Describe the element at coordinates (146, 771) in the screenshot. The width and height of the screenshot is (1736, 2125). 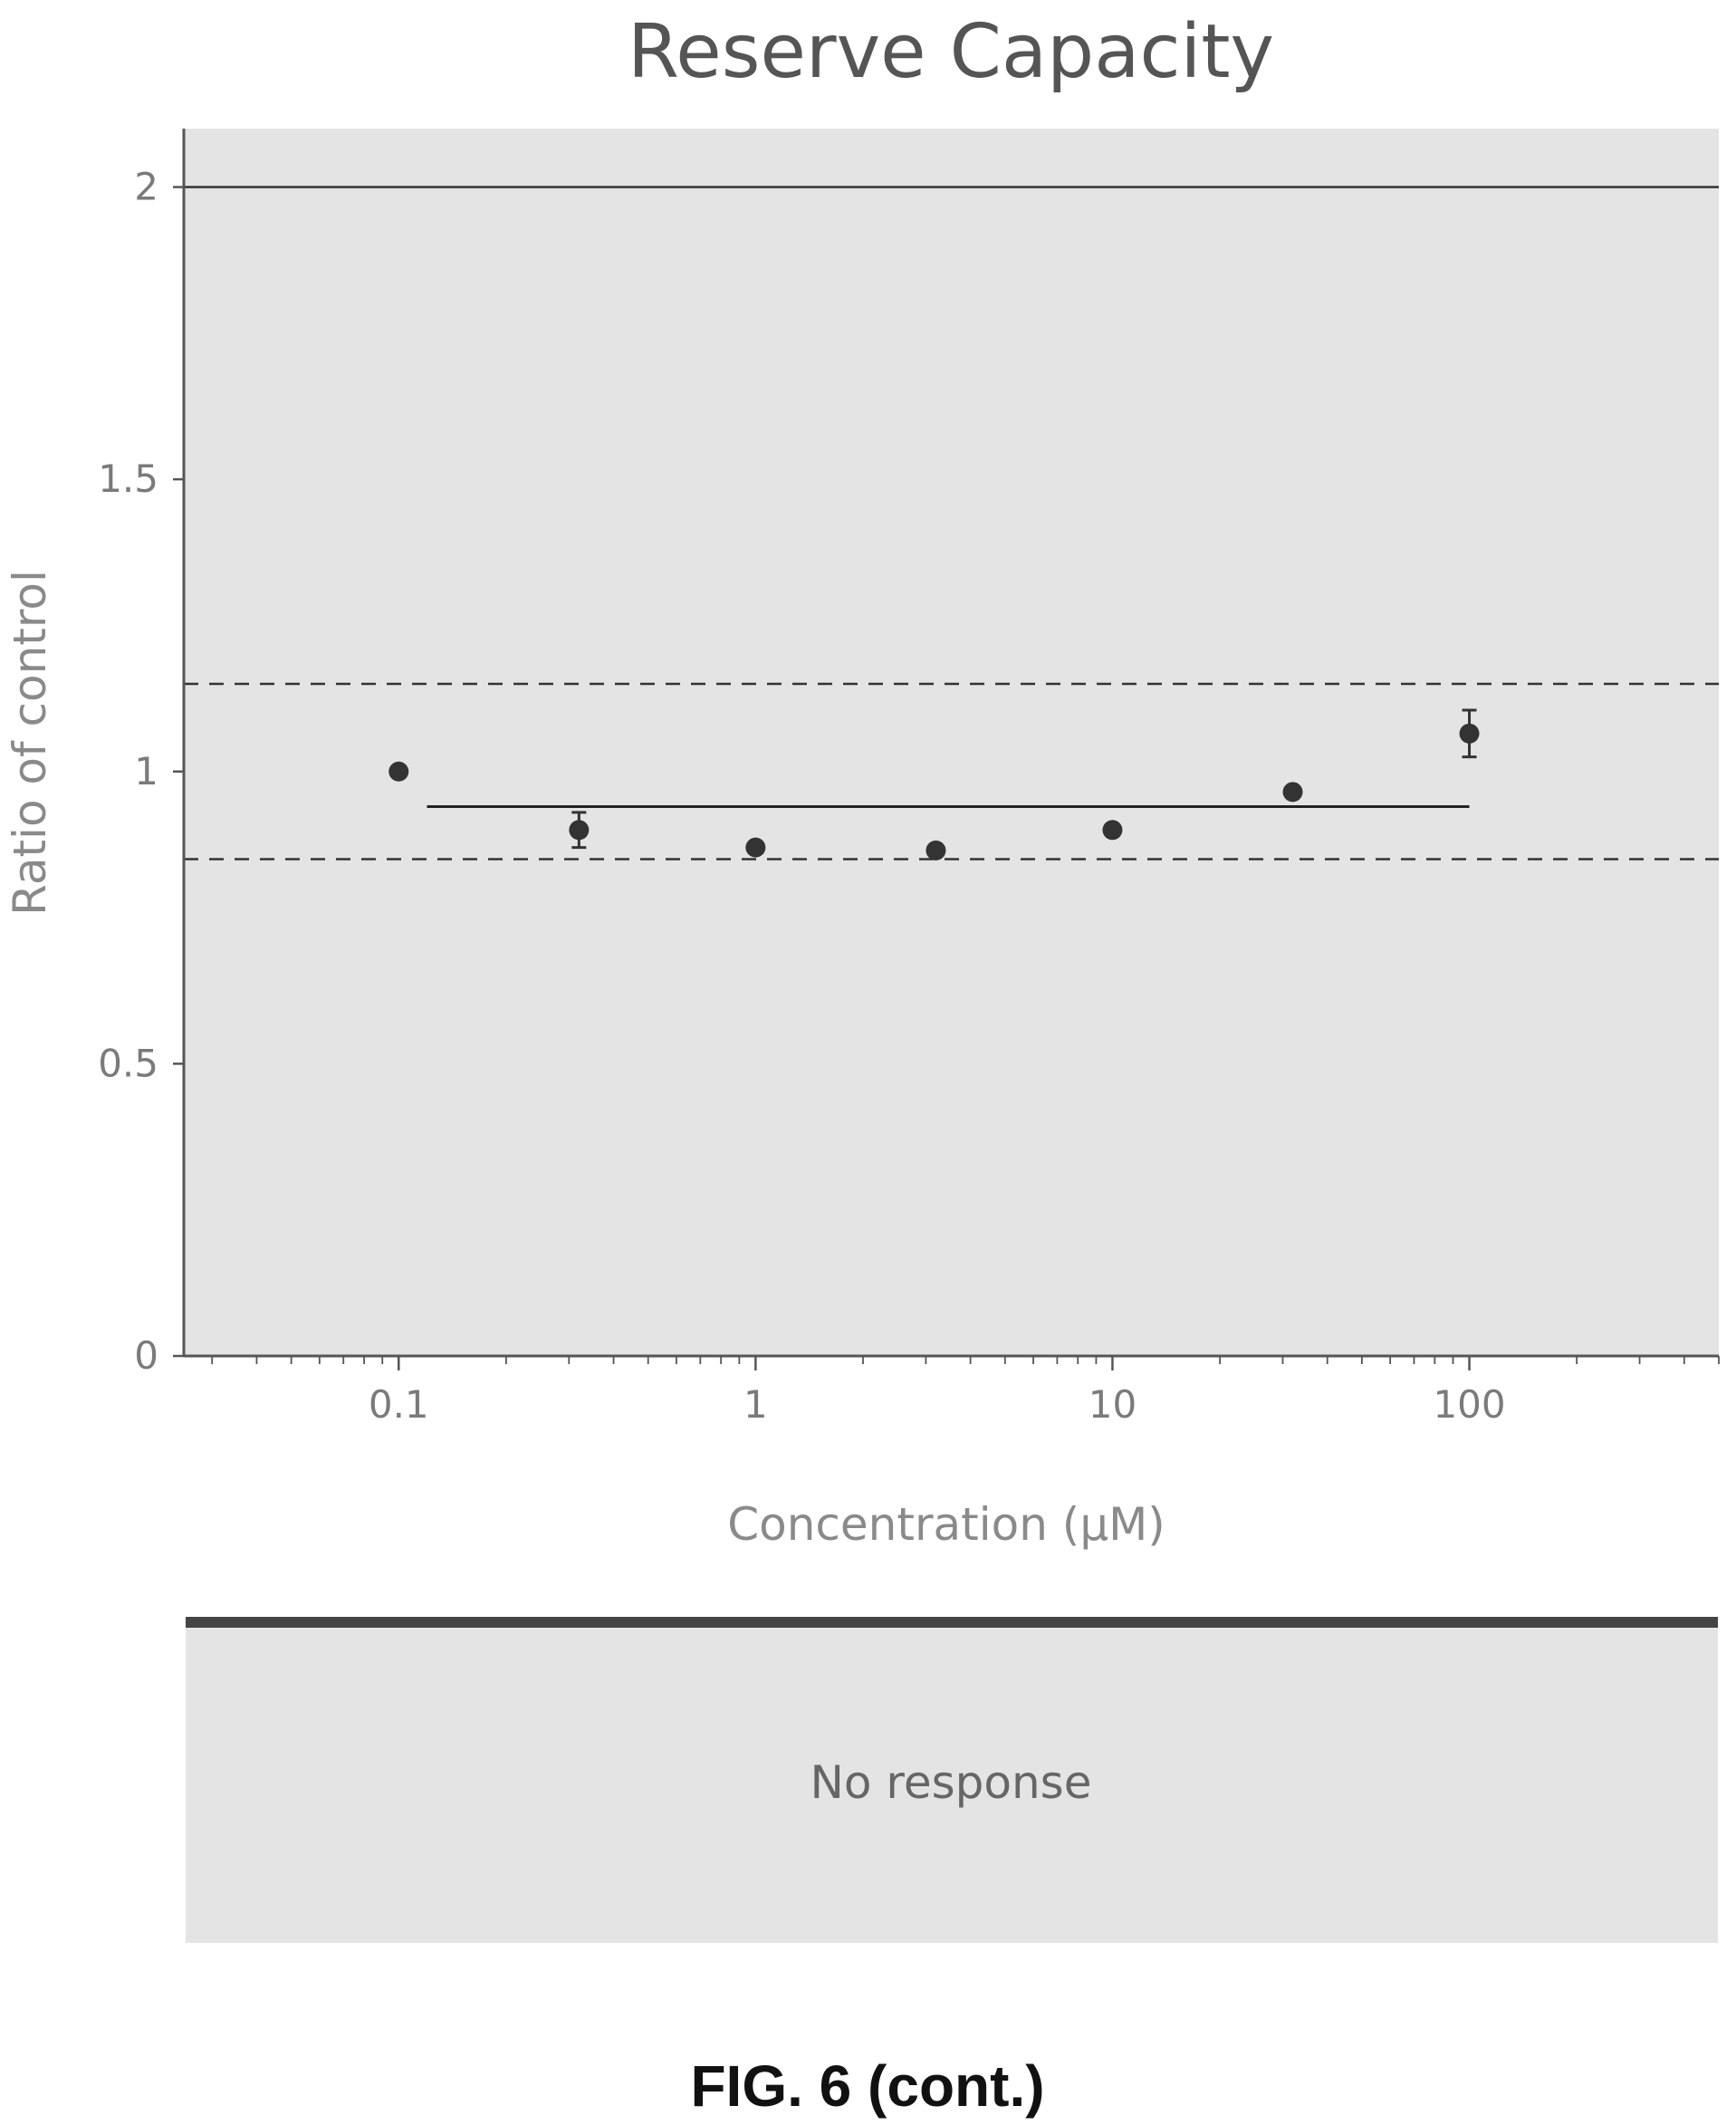
I see `y-tick-label-2: 1` at that location.